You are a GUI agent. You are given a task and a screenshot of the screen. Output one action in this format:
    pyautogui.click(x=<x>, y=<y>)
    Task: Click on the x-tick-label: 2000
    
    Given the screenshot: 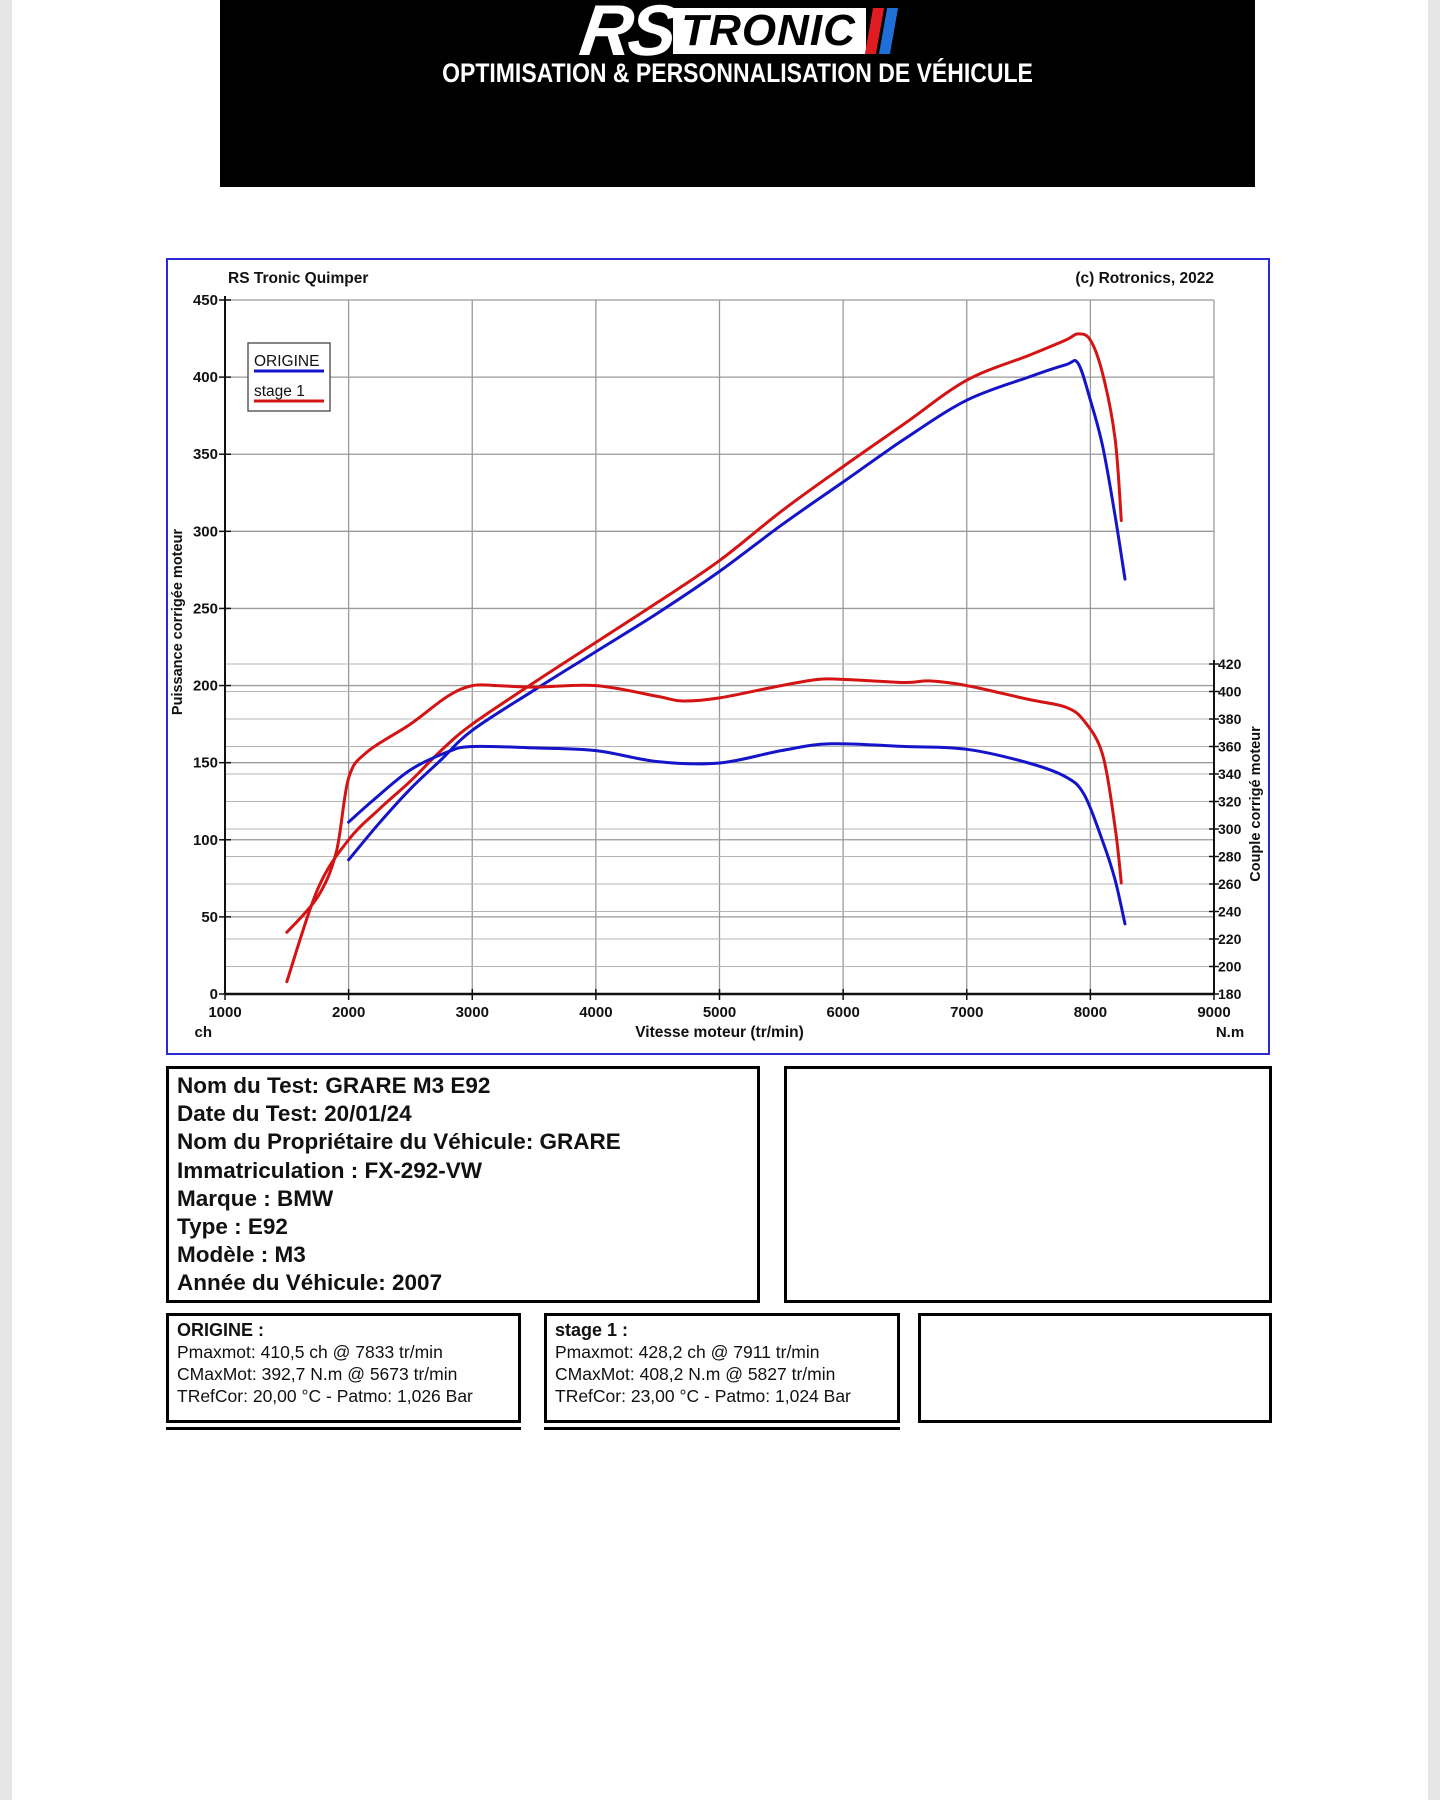 What is the action you would take?
    pyautogui.click(x=348, y=1012)
    